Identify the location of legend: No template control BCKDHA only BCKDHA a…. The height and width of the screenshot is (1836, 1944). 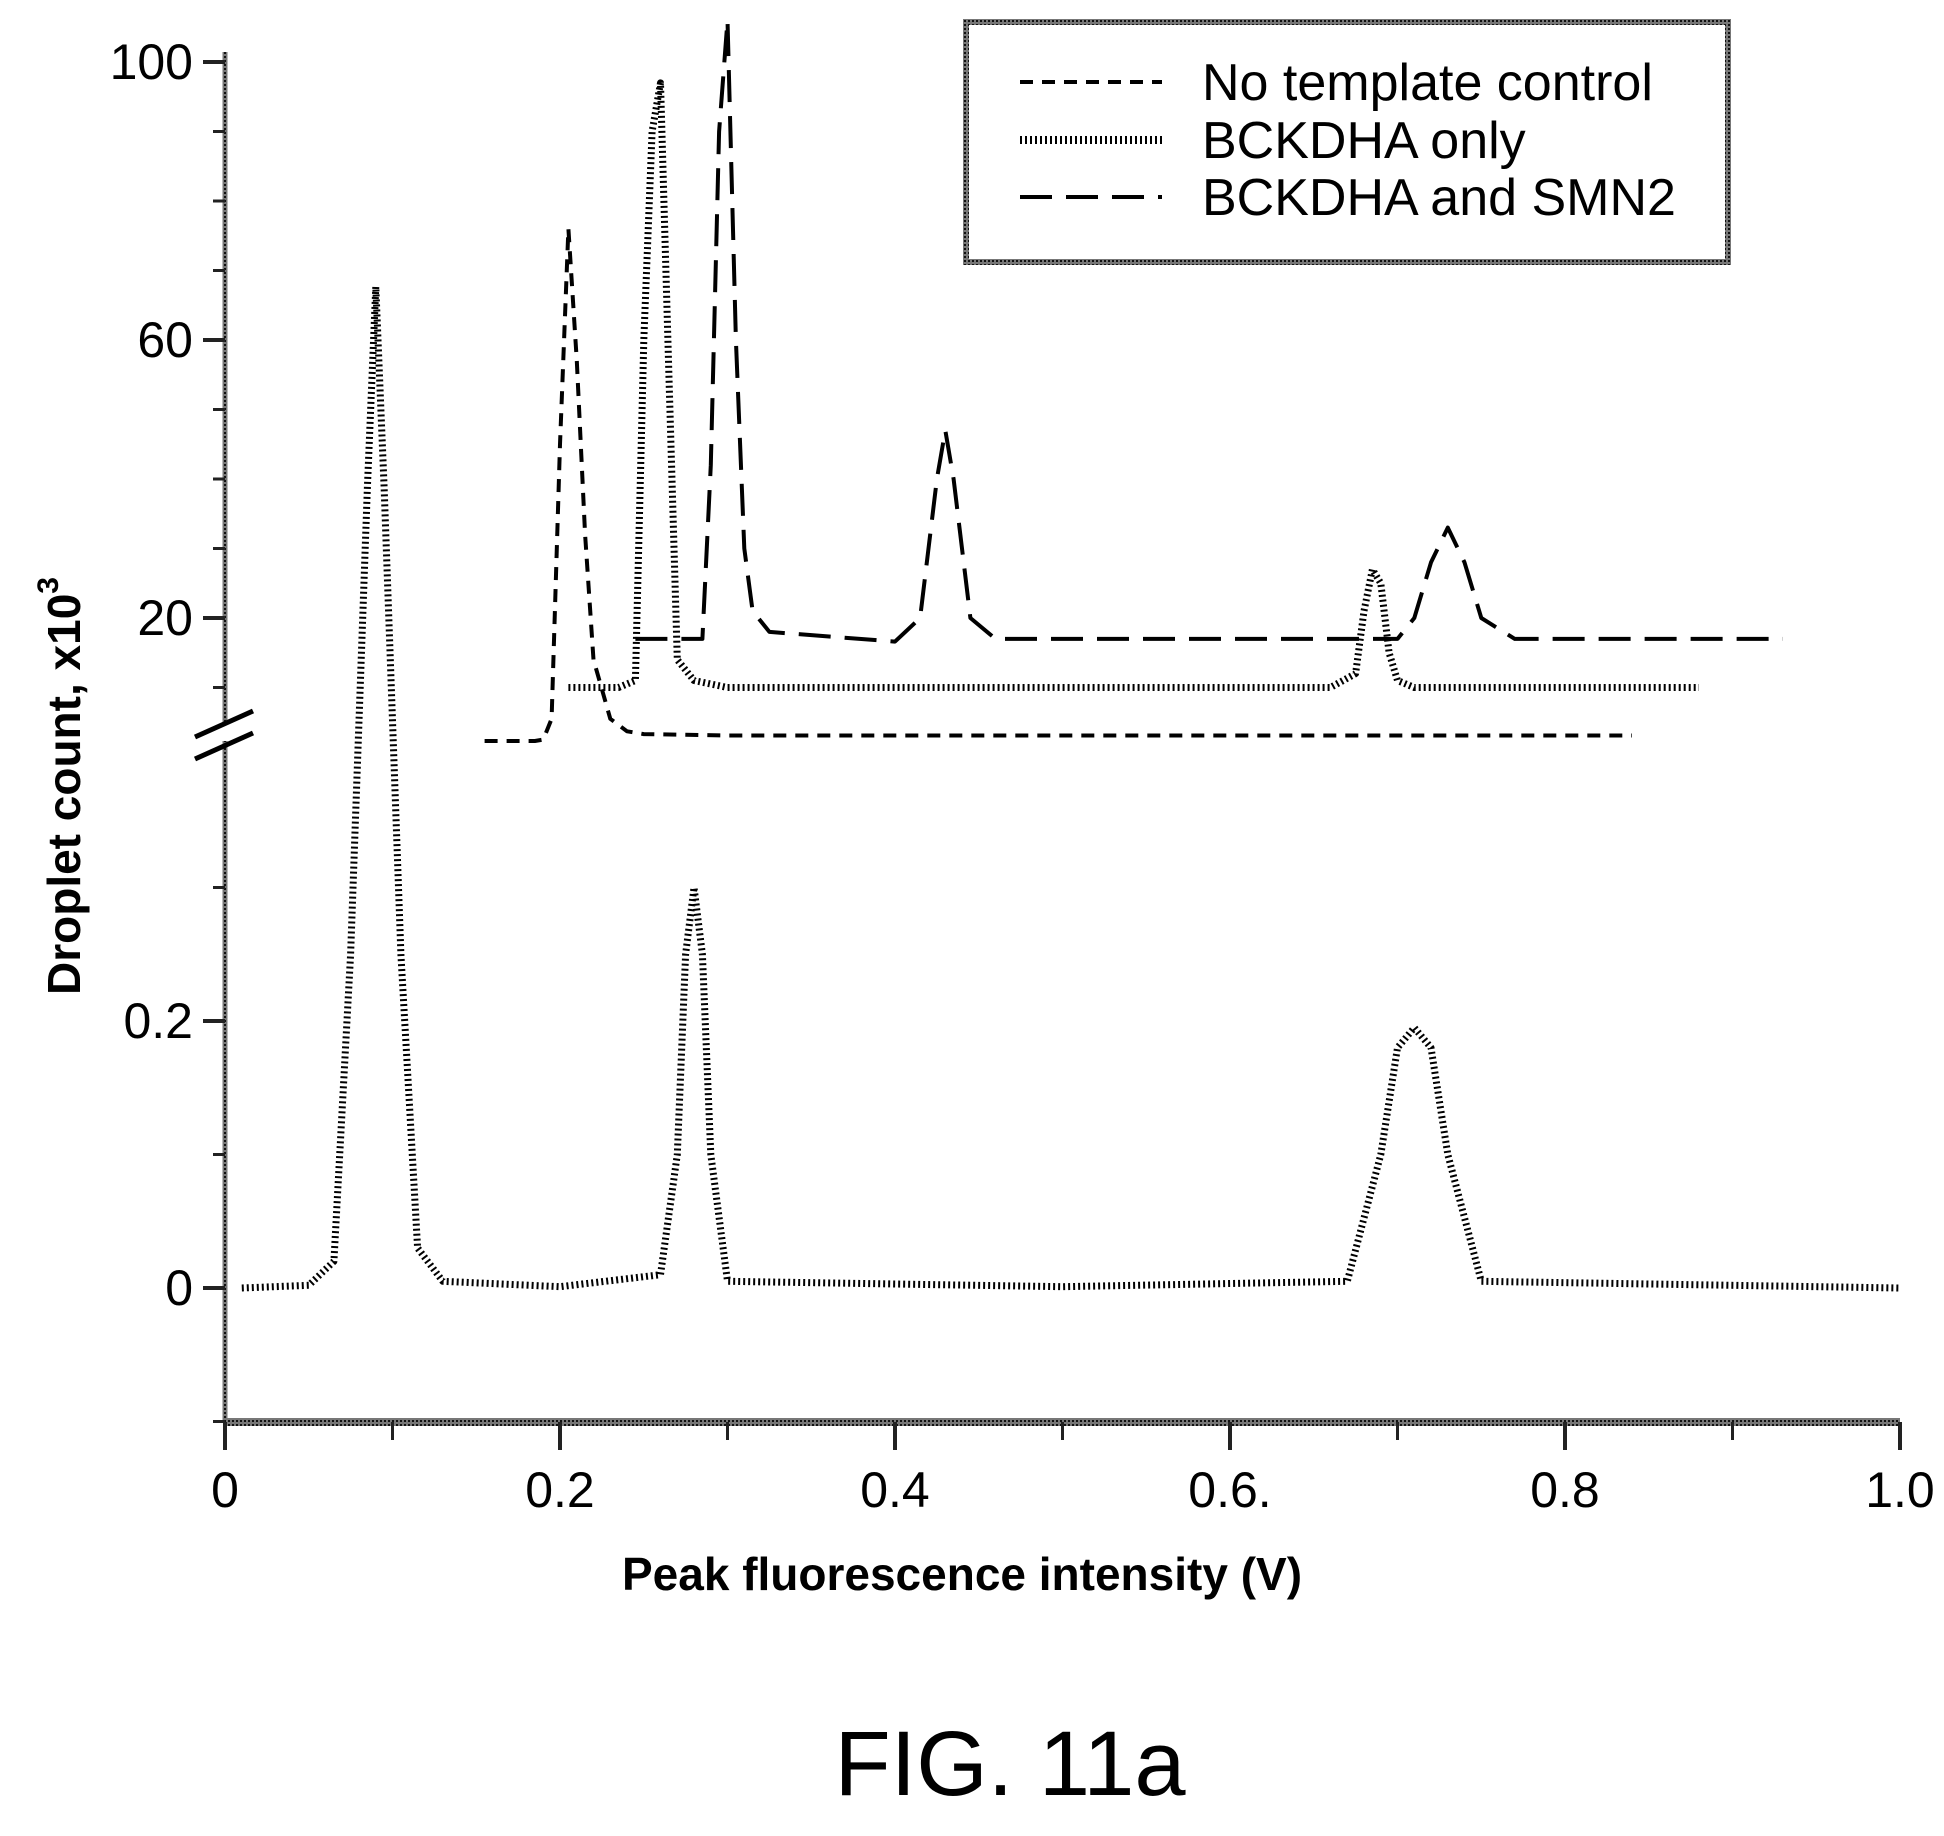
(1347, 142).